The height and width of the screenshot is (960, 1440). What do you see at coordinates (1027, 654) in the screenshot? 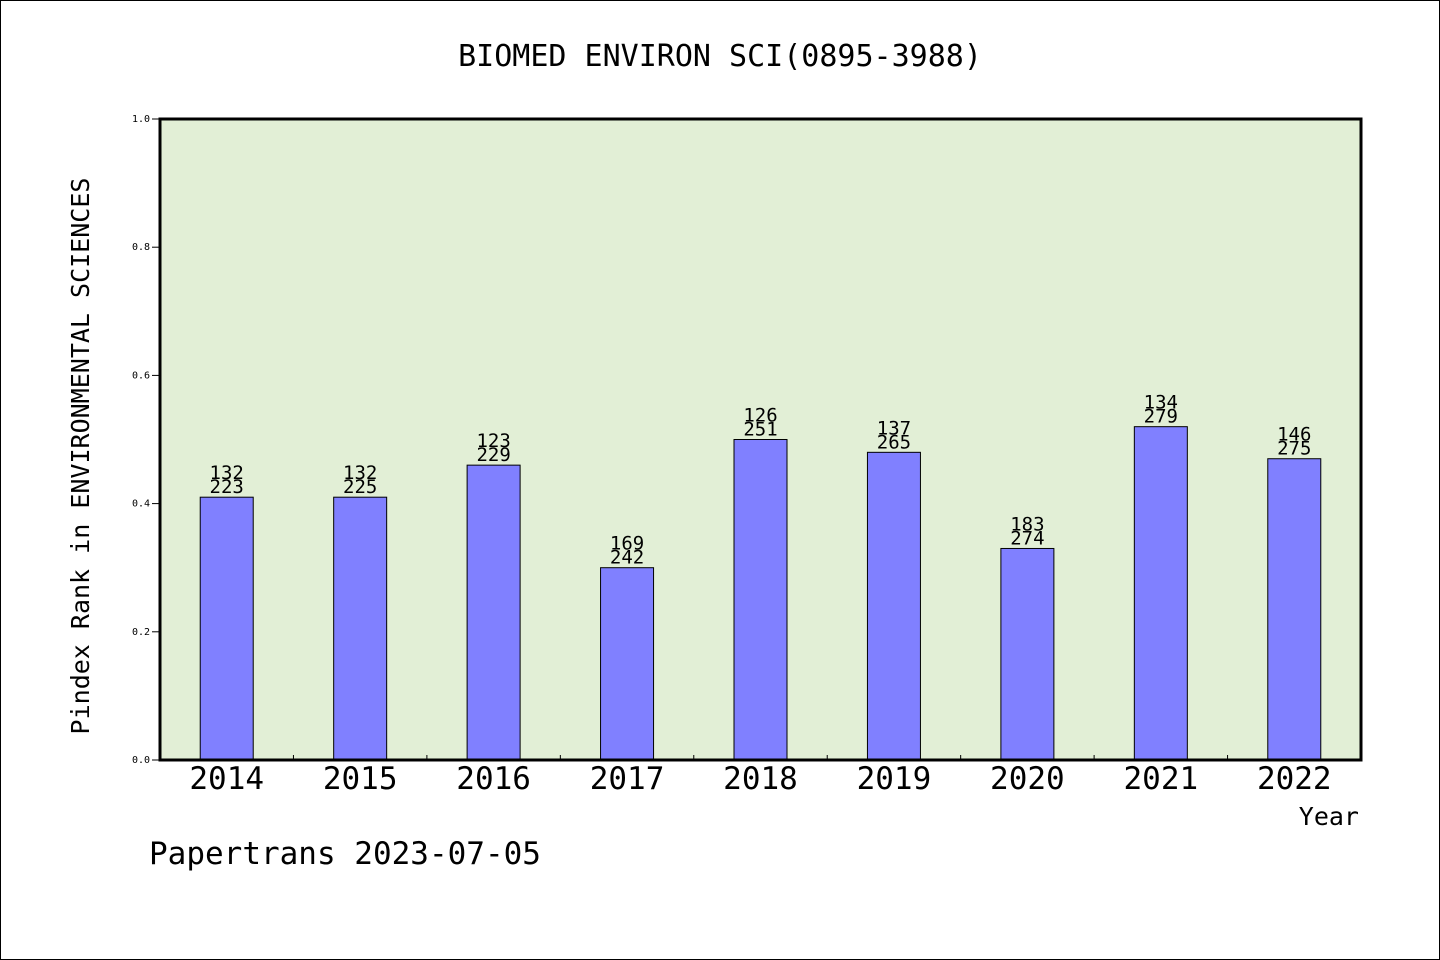
I see `bar-2020` at bounding box center [1027, 654].